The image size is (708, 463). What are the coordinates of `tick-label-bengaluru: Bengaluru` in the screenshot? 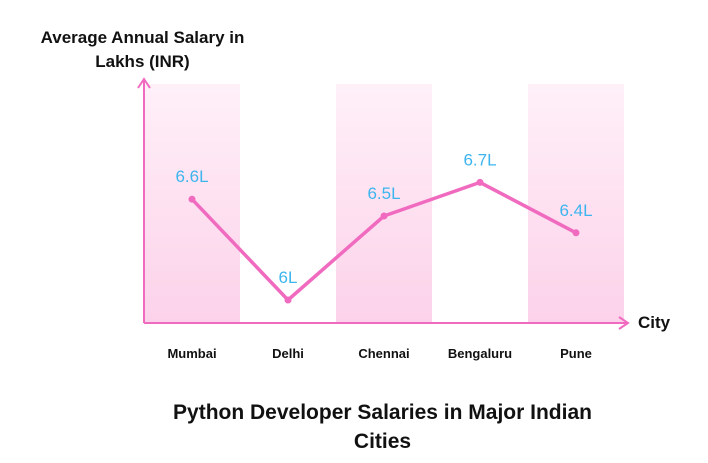 It's located at (480, 353).